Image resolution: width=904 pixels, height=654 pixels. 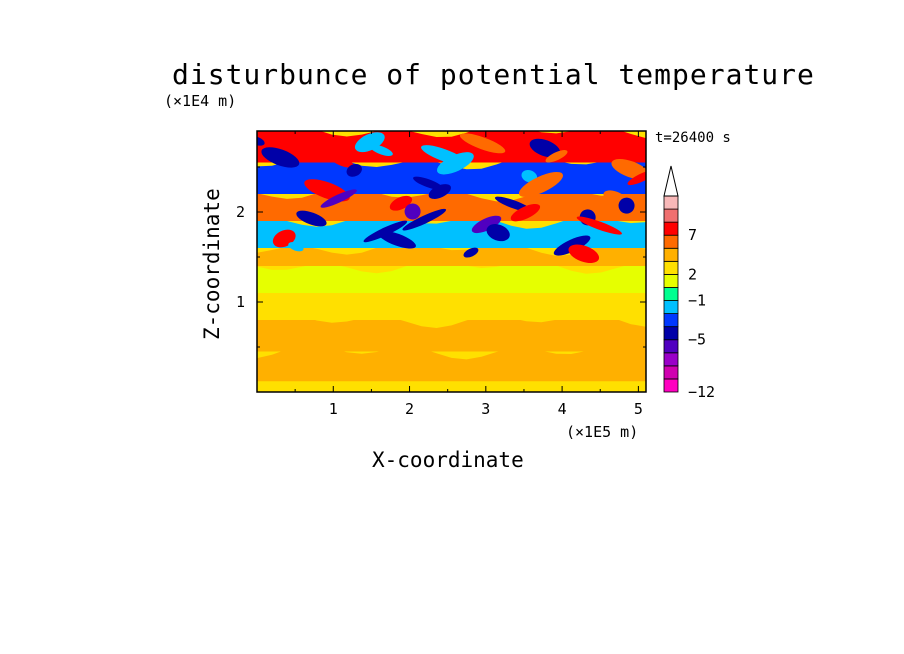 What do you see at coordinates (409, 409) in the screenshot?
I see `x-tick-label: 2` at bounding box center [409, 409].